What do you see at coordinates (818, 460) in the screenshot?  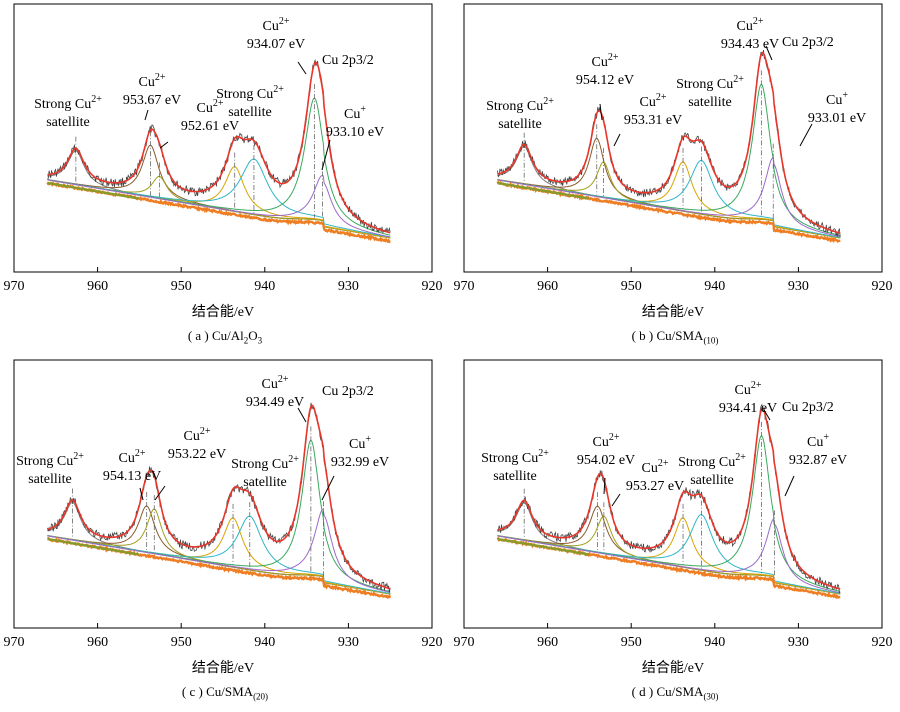 I see `peak-annotation-line2: 932.87 eV` at bounding box center [818, 460].